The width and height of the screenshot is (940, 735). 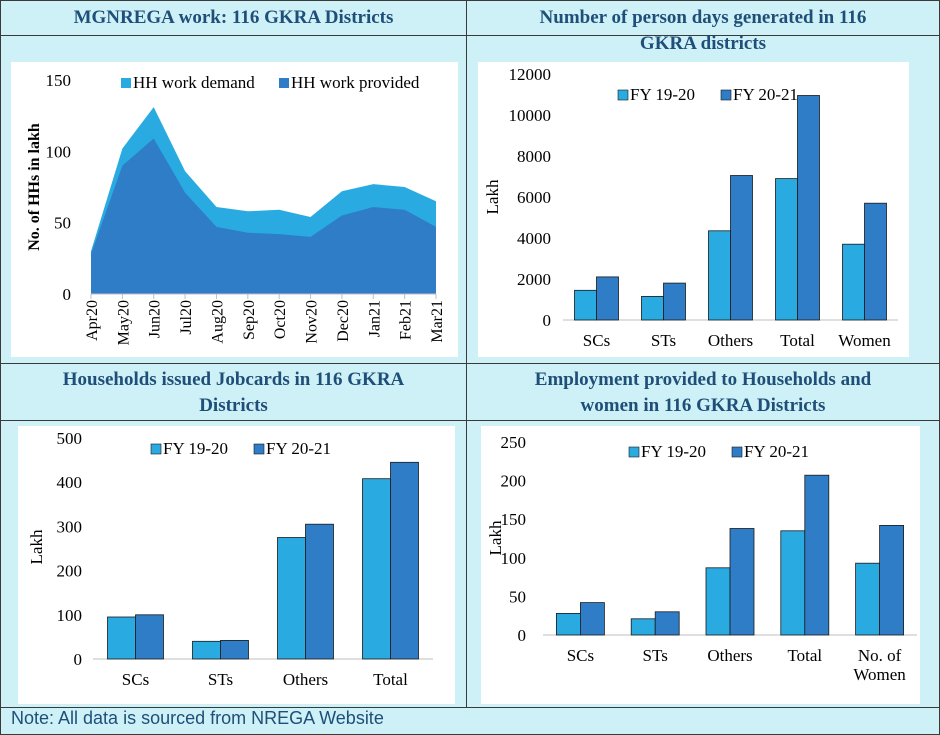 I want to click on x-tick-label: Apr20, so click(x=92, y=320).